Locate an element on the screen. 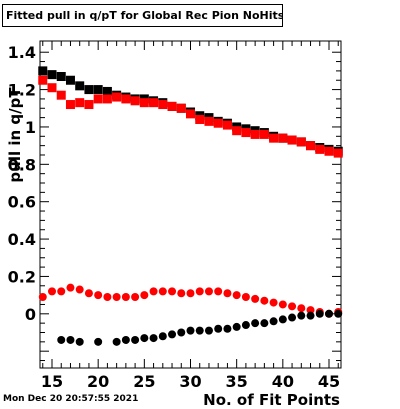  x-axis-title: No. of Fit Points is located at coordinates (271, 400).